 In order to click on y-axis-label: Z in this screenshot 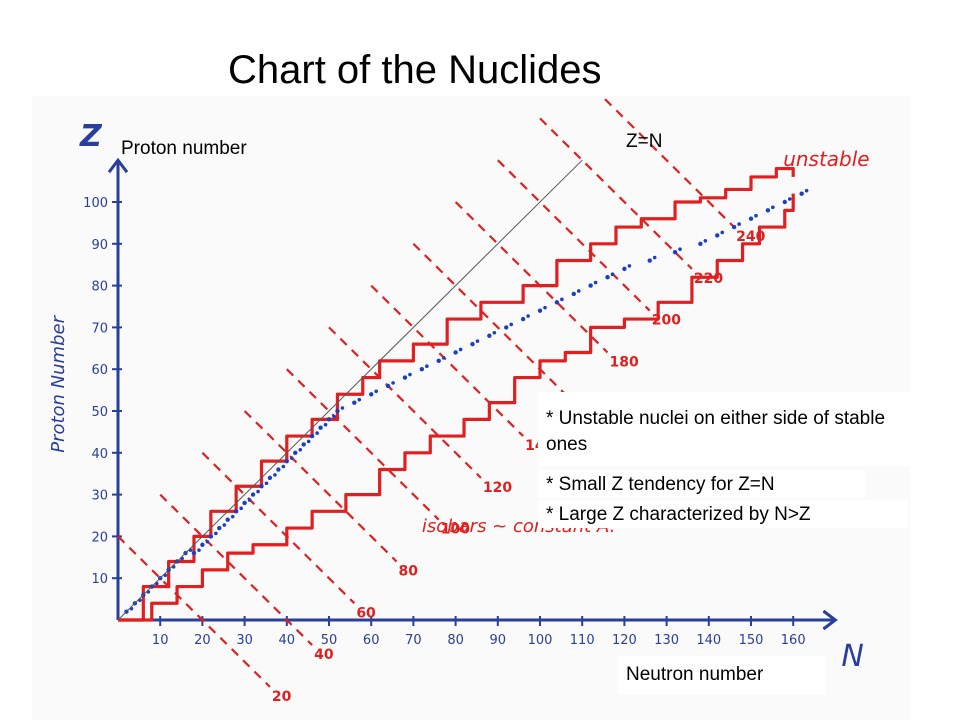, I will do `click(91, 136)`.